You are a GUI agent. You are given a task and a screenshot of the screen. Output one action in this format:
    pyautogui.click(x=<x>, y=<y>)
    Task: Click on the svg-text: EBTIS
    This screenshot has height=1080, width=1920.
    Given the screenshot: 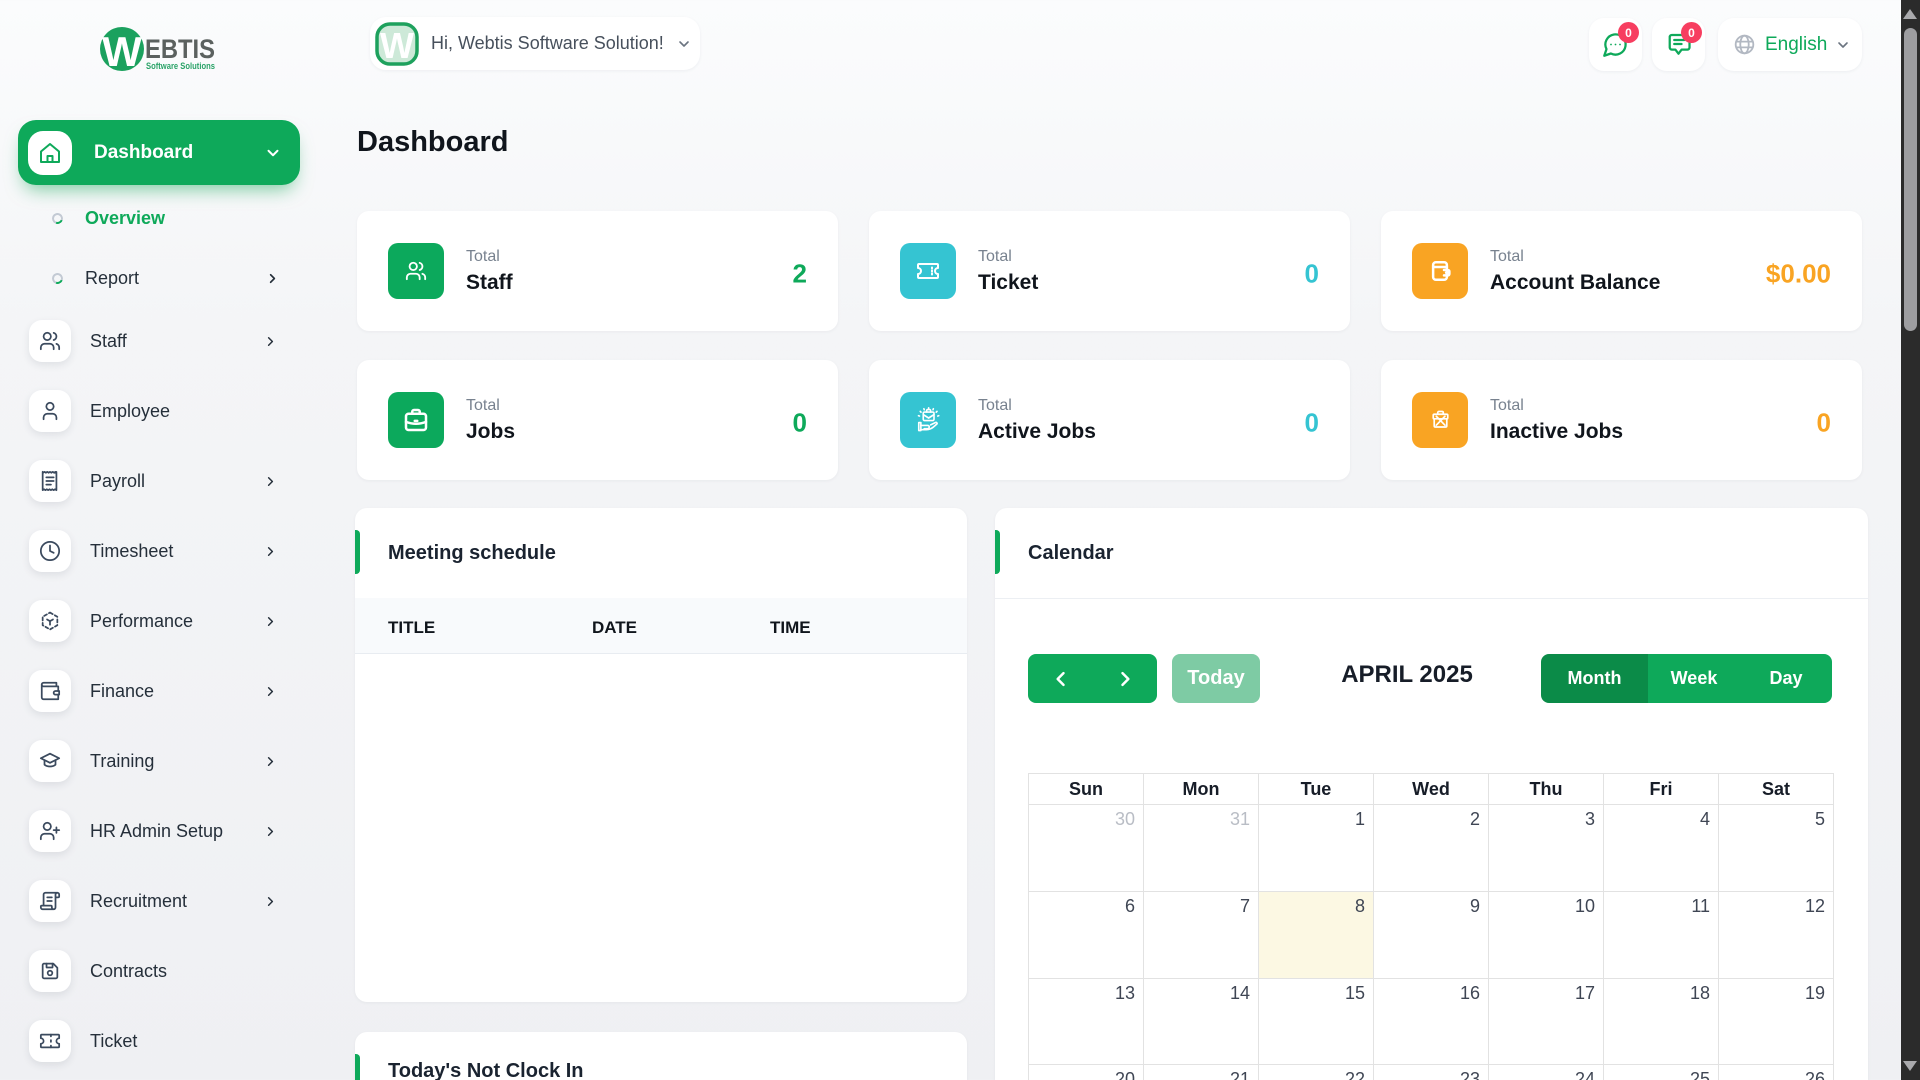 What is the action you would take?
    pyautogui.click(x=180, y=49)
    